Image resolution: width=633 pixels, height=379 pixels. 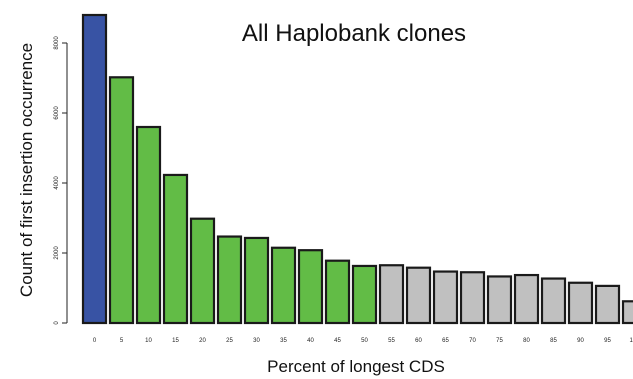 I want to click on y-tick-label: 0, so click(x=57, y=323).